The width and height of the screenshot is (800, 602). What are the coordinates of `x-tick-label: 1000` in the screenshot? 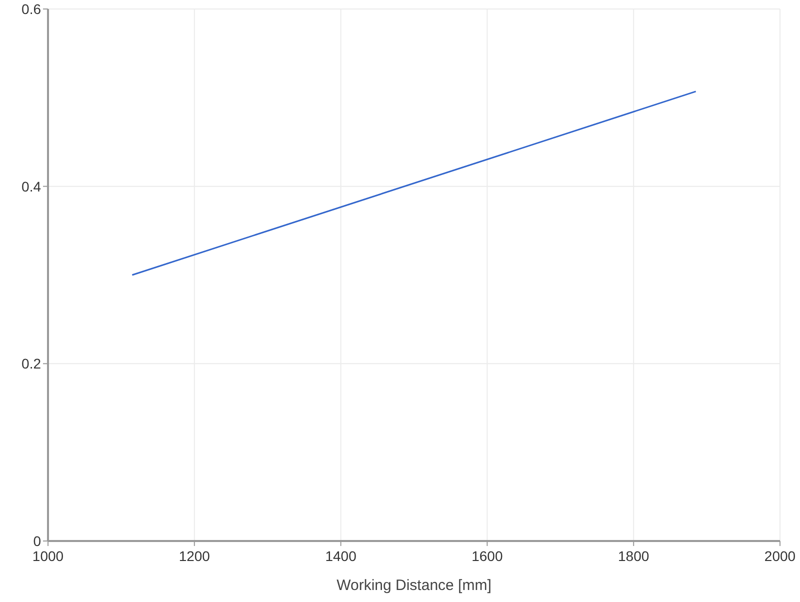 It's located at (48, 556).